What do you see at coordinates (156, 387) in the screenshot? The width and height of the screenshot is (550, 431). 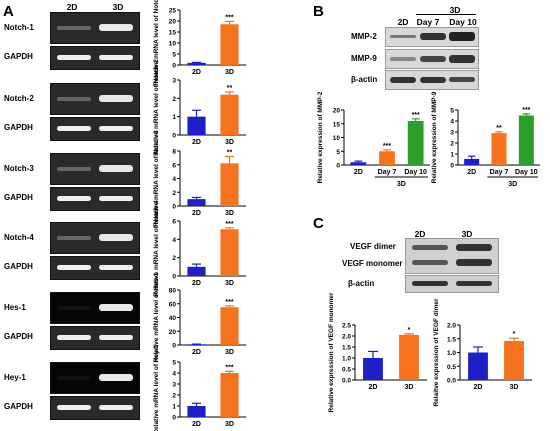 I see `y-axis-label: Relative mRNA level of Hey-1` at bounding box center [156, 387].